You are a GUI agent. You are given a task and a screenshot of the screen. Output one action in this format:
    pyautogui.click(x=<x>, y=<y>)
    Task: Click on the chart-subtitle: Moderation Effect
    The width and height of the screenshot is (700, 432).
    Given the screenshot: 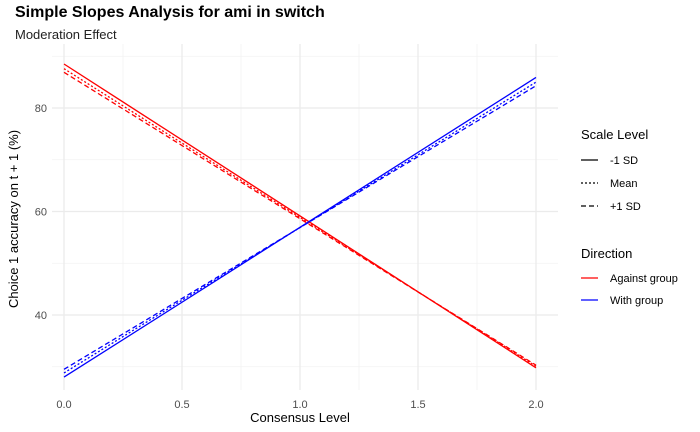 What is the action you would take?
    pyautogui.click(x=66, y=34)
    